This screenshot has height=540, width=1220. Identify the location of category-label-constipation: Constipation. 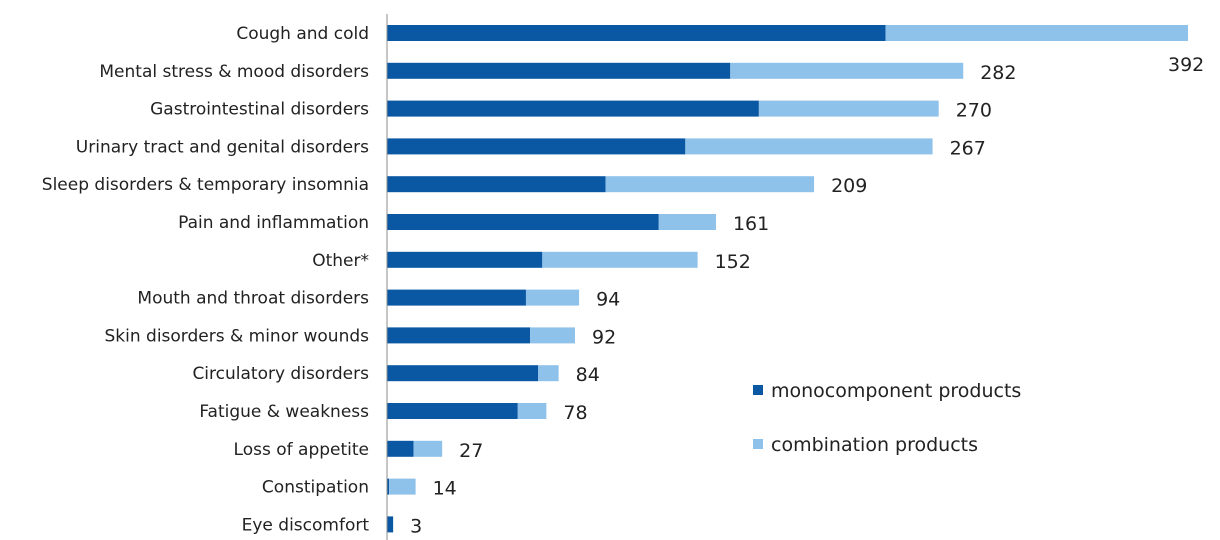
(315, 488).